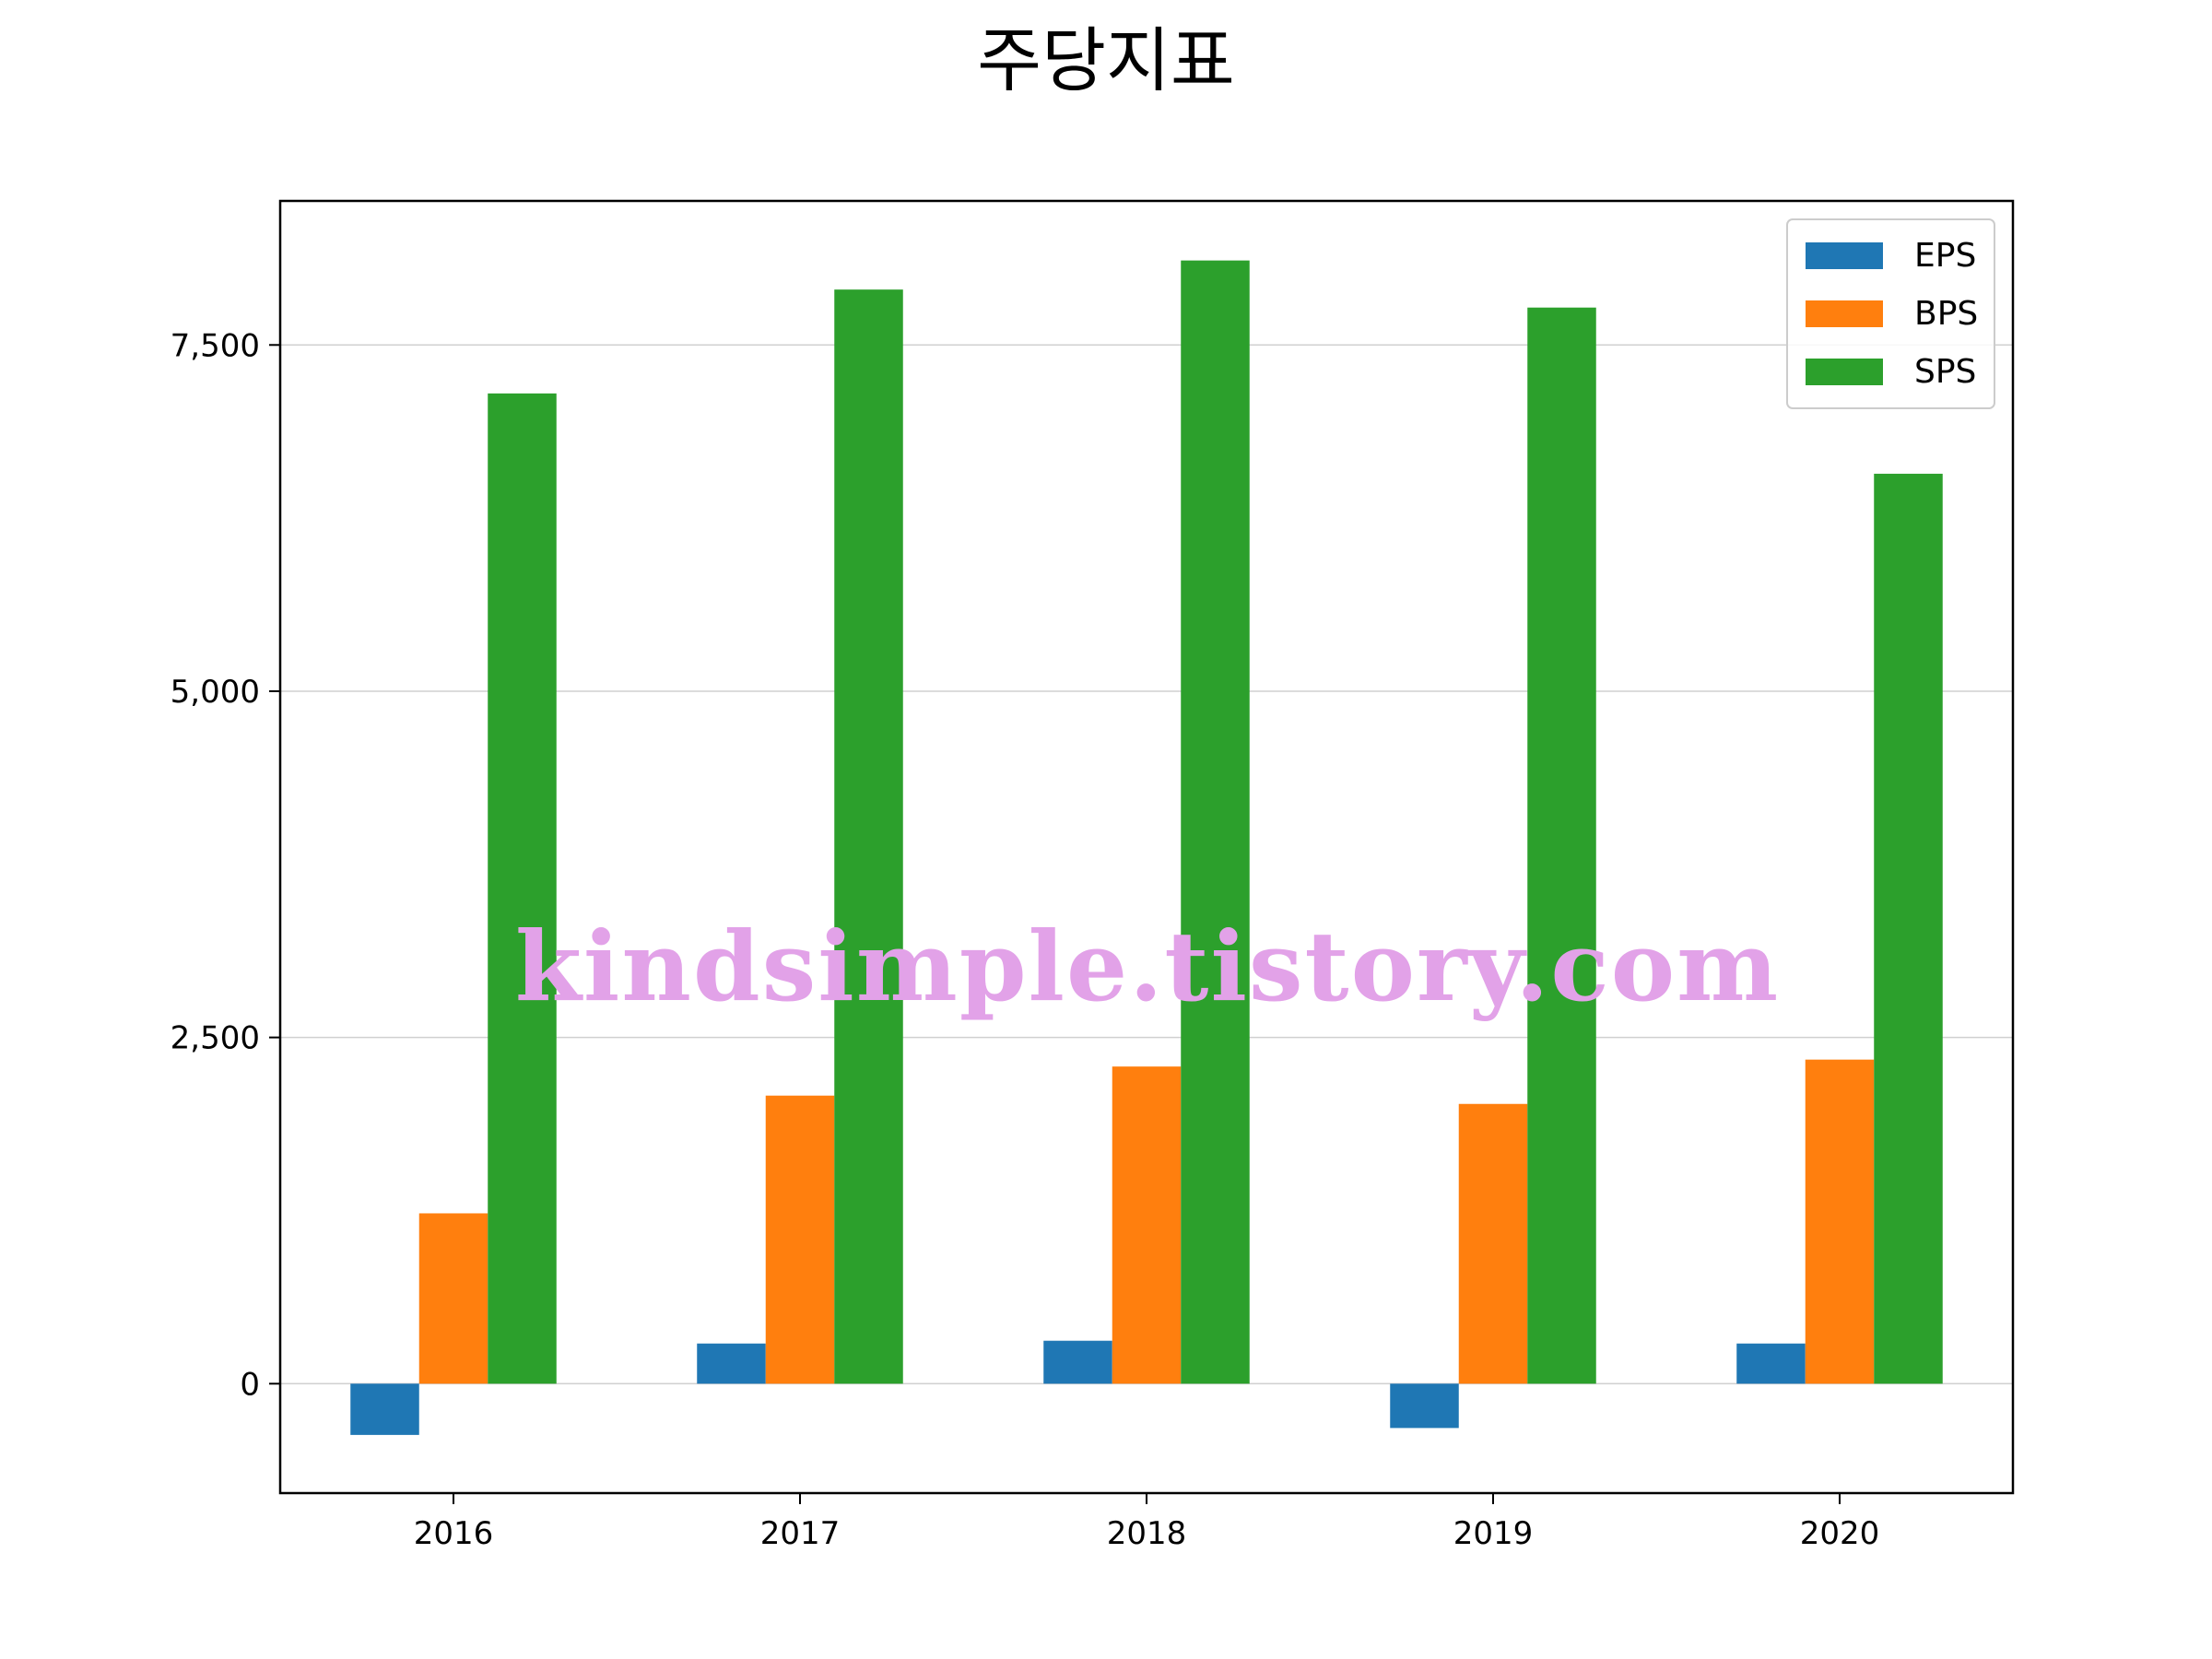  What do you see at coordinates (868, 836) in the screenshot?
I see `bar-sps-2017` at bounding box center [868, 836].